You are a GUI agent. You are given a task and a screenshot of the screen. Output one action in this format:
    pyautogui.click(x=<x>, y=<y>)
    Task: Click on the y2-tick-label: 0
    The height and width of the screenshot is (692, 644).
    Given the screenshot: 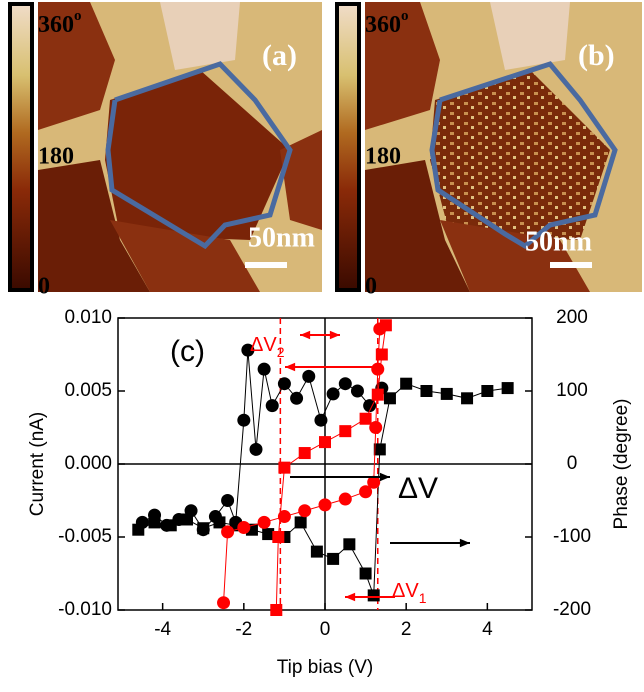 What is the action you would take?
    pyautogui.click(x=572, y=463)
    